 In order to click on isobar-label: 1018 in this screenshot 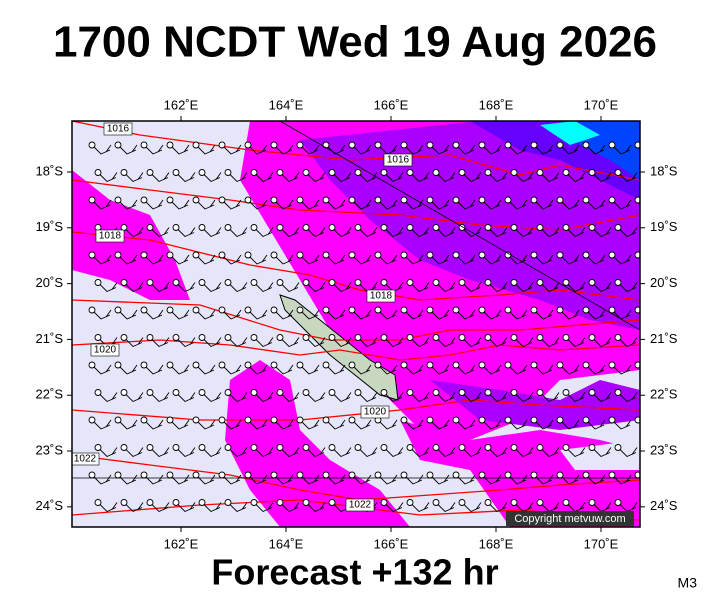, I will do `click(110, 236)`.